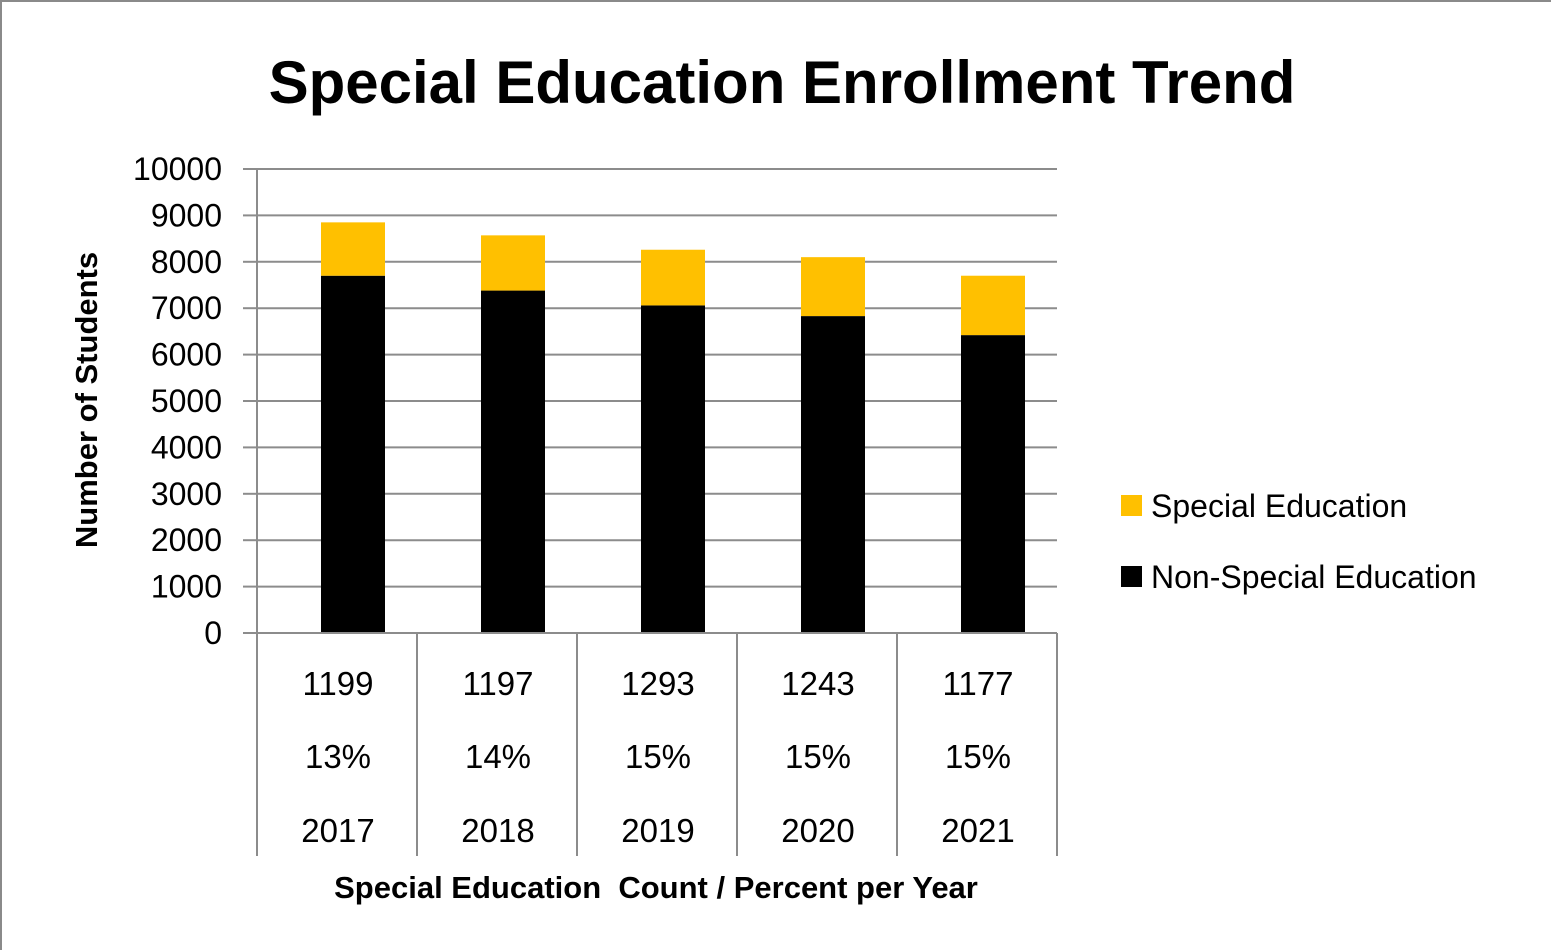  What do you see at coordinates (186, 355) in the screenshot?
I see `y-tick-label: 6000` at bounding box center [186, 355].